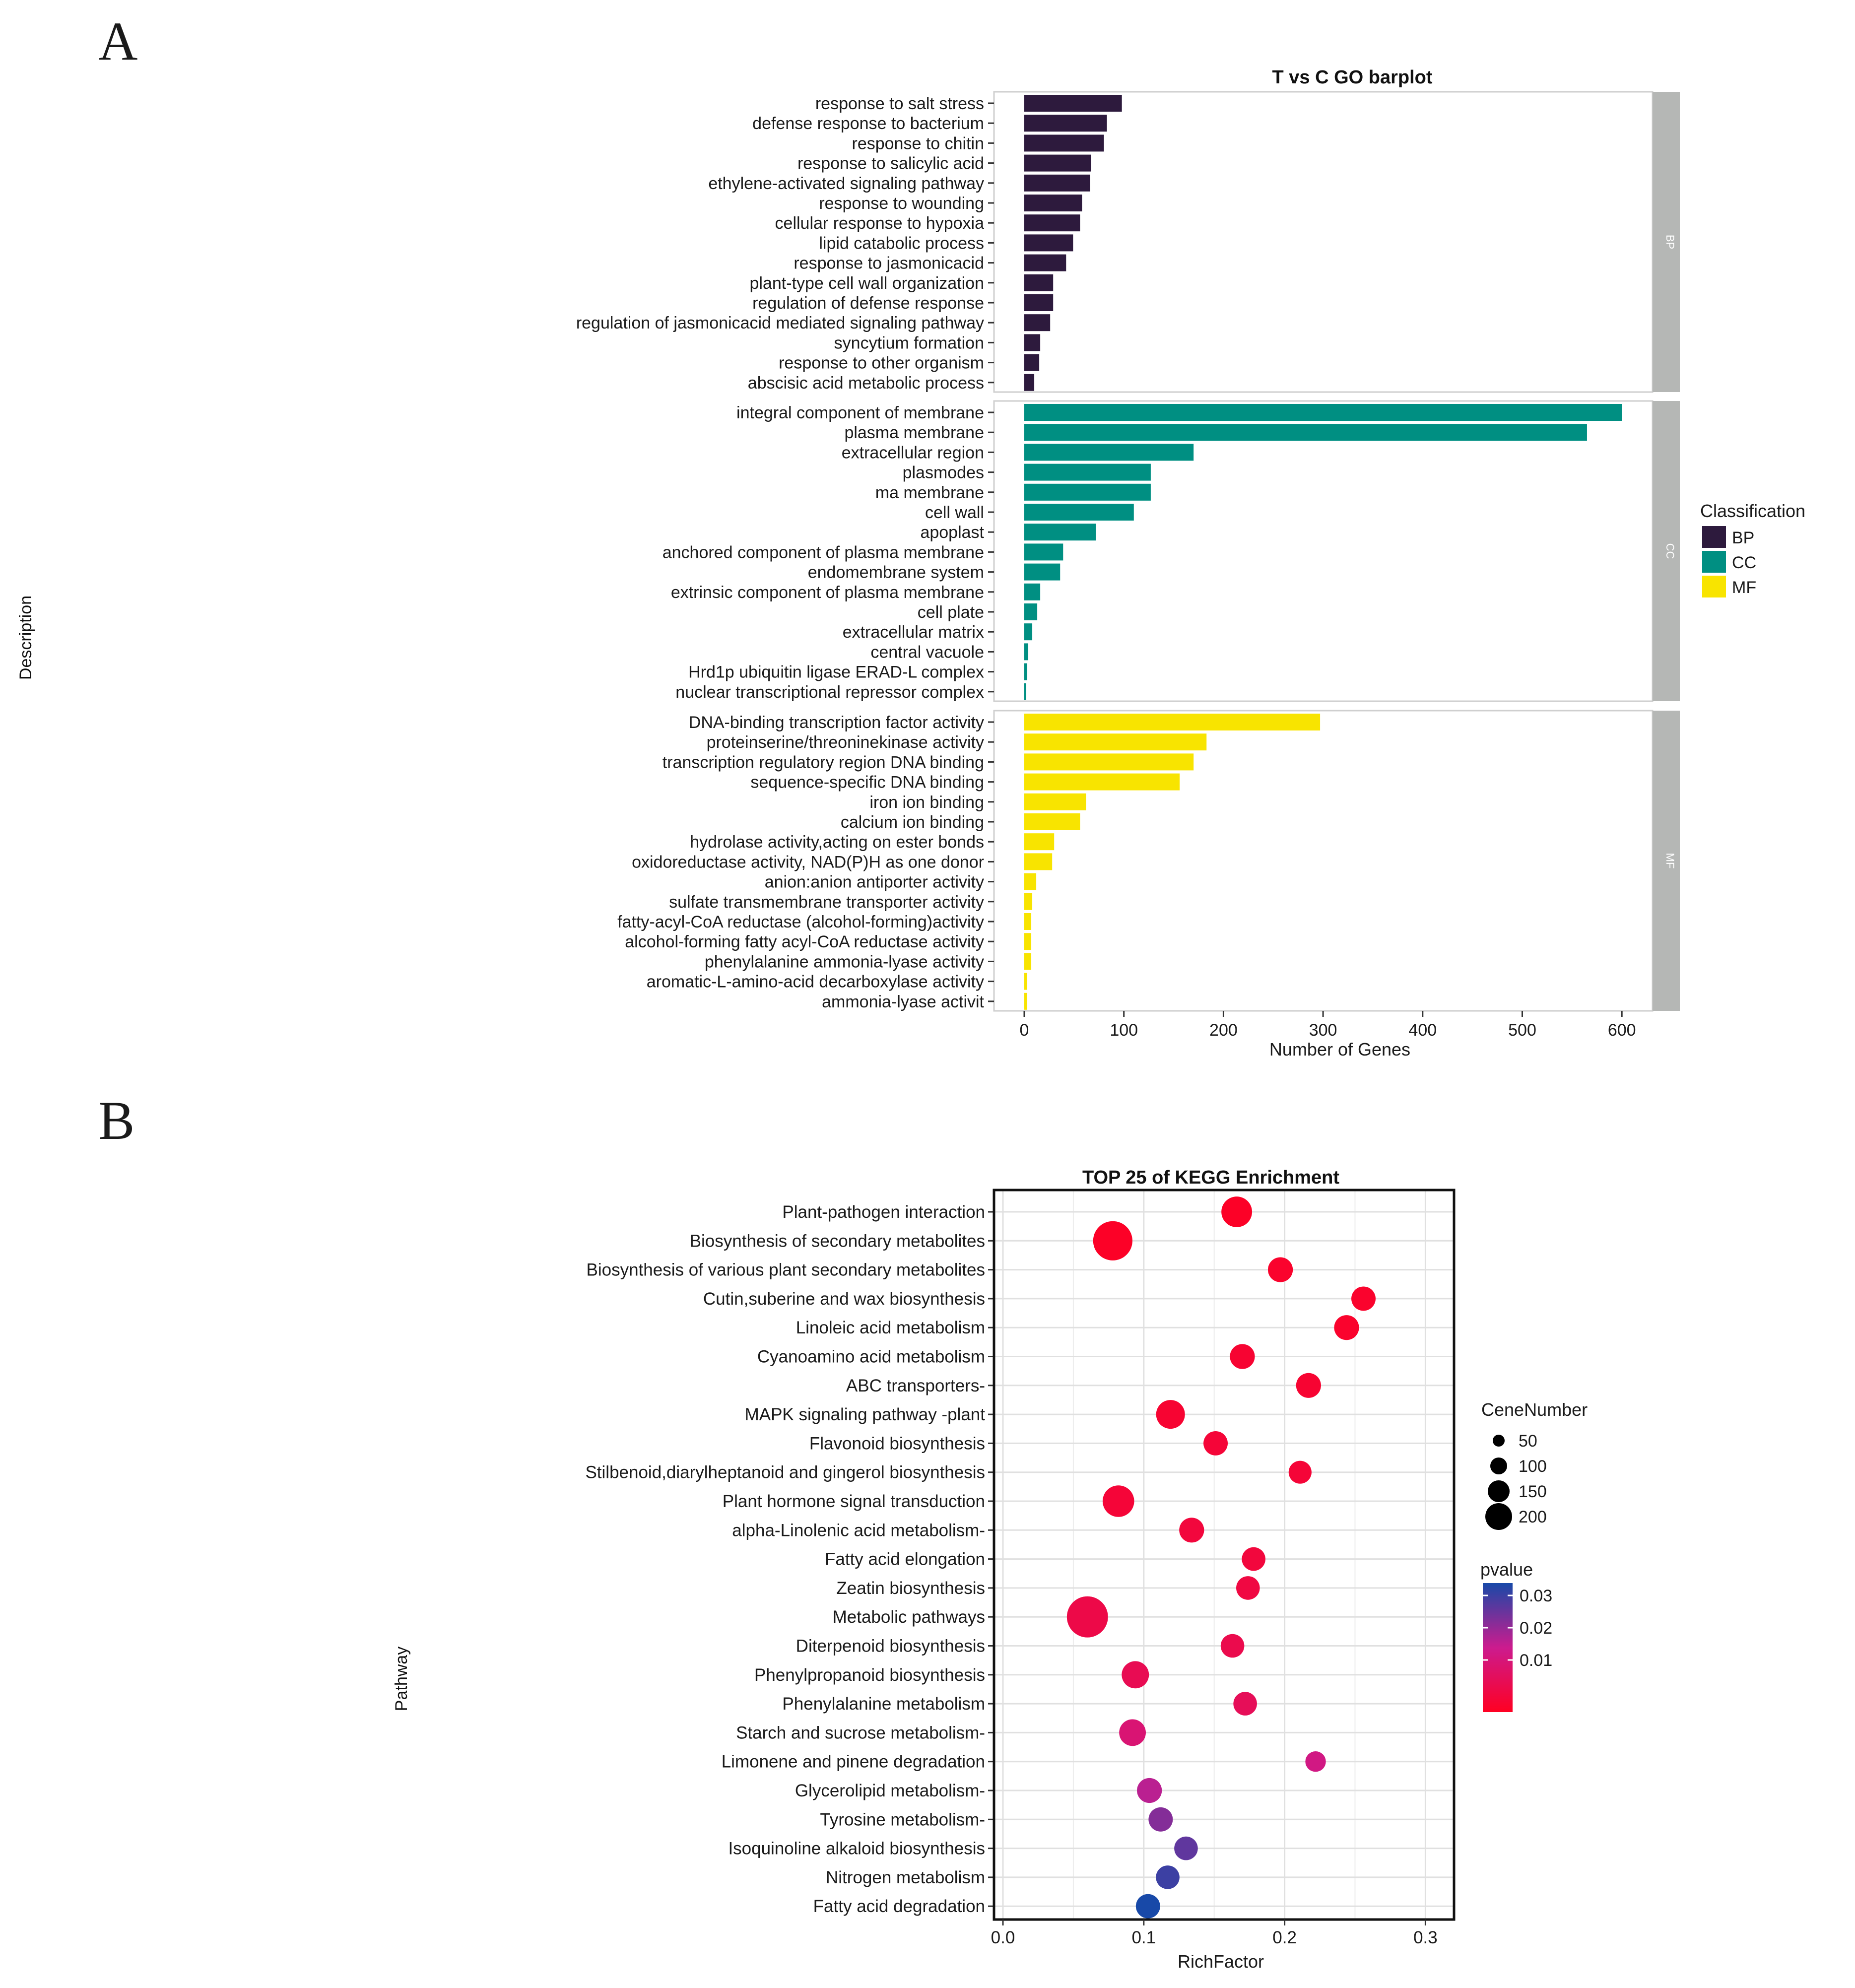 This screenshot has width=1855, height=1988. Describe the element at coordinates (116, 1120) in the screenshot. I see `panel-label-b: B` at that location.